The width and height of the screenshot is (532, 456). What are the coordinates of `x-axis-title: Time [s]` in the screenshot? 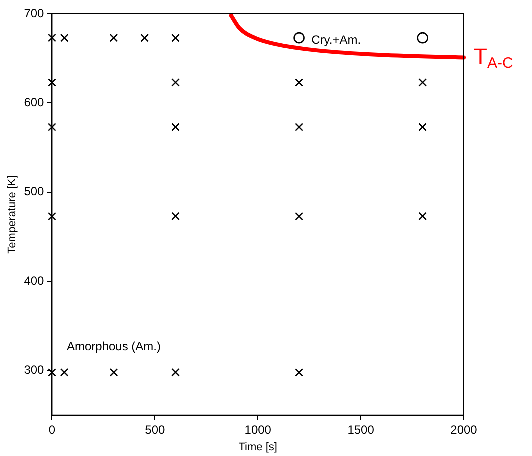 It's located at (258, 447).